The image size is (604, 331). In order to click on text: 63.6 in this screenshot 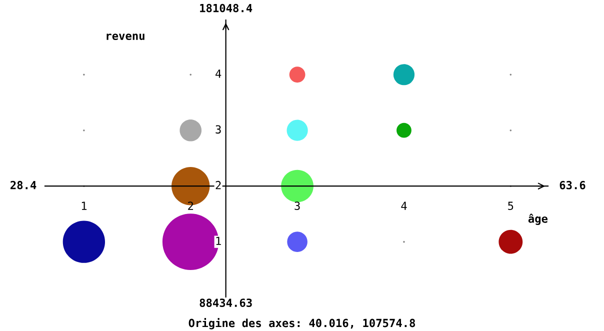, I will do `click(573, 185)`.